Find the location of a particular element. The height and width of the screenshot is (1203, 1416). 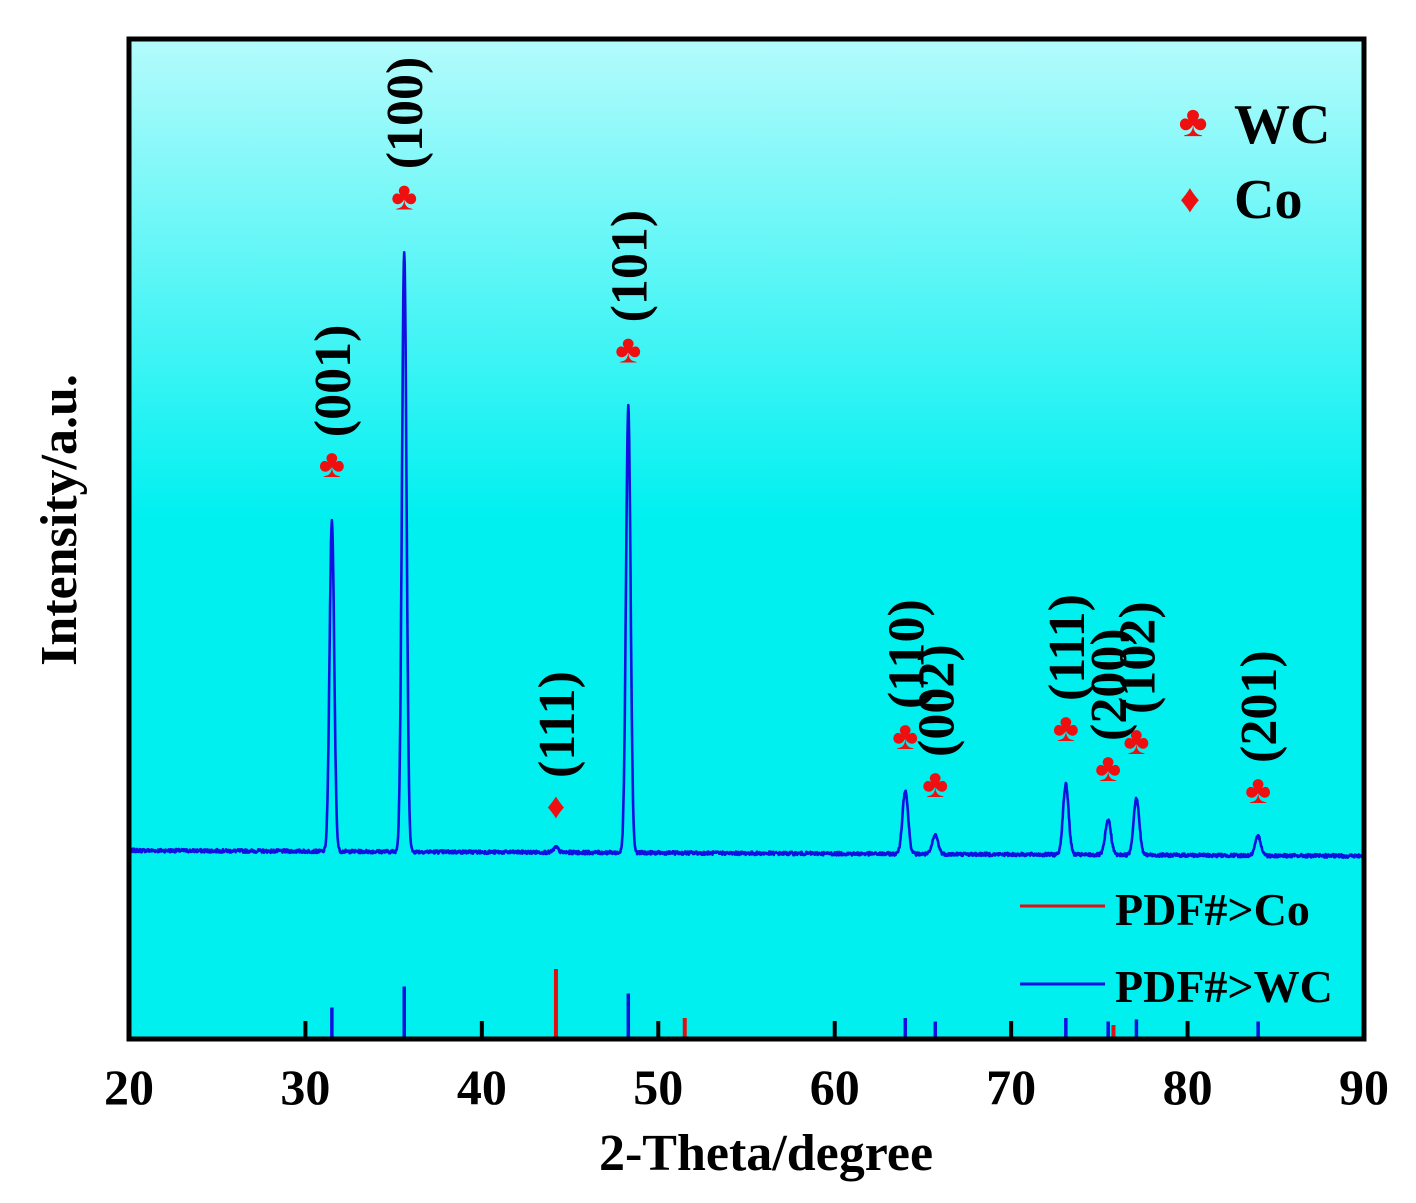

x-tick-label: 90 is located at coordinates (1364, 1087).